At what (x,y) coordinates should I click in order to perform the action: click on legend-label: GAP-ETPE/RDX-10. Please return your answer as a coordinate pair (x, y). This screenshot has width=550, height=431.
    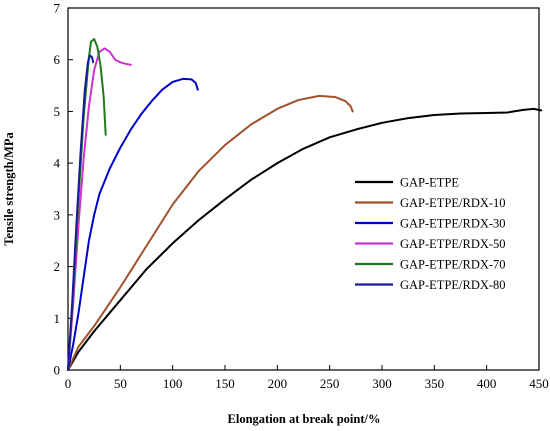
    Looking at the image, I should click on (453, 203).